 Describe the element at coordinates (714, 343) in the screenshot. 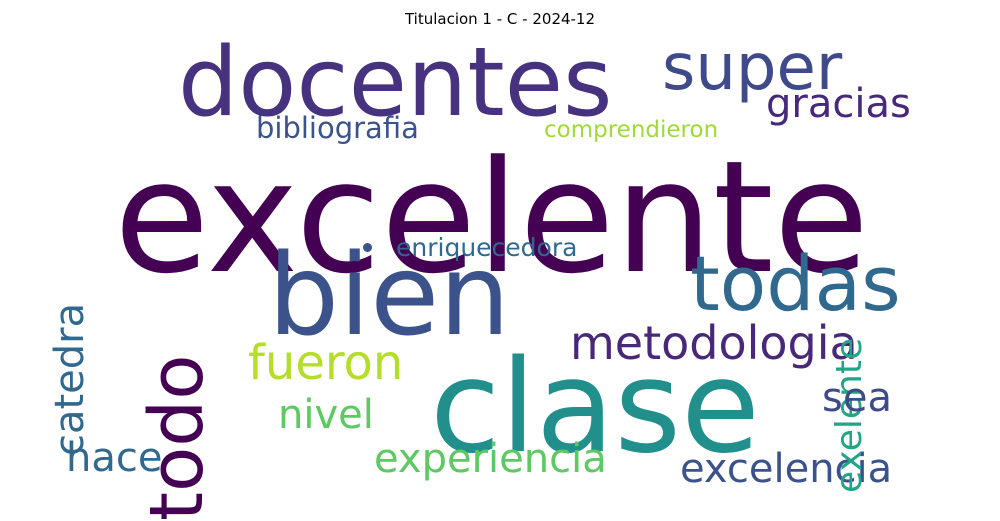

I see `word-metodologia: metodologia` at that location.